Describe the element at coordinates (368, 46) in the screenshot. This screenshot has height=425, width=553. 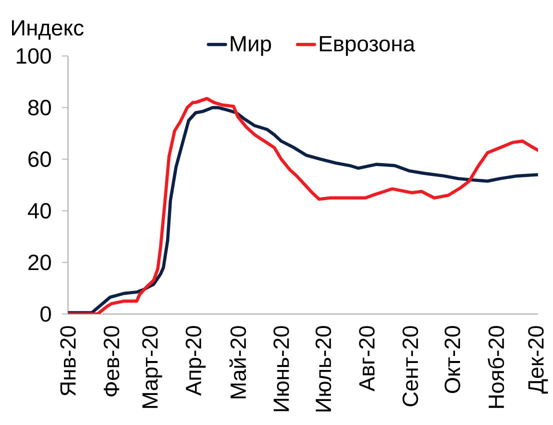
I see `legend-label: Еврозона` at that location.